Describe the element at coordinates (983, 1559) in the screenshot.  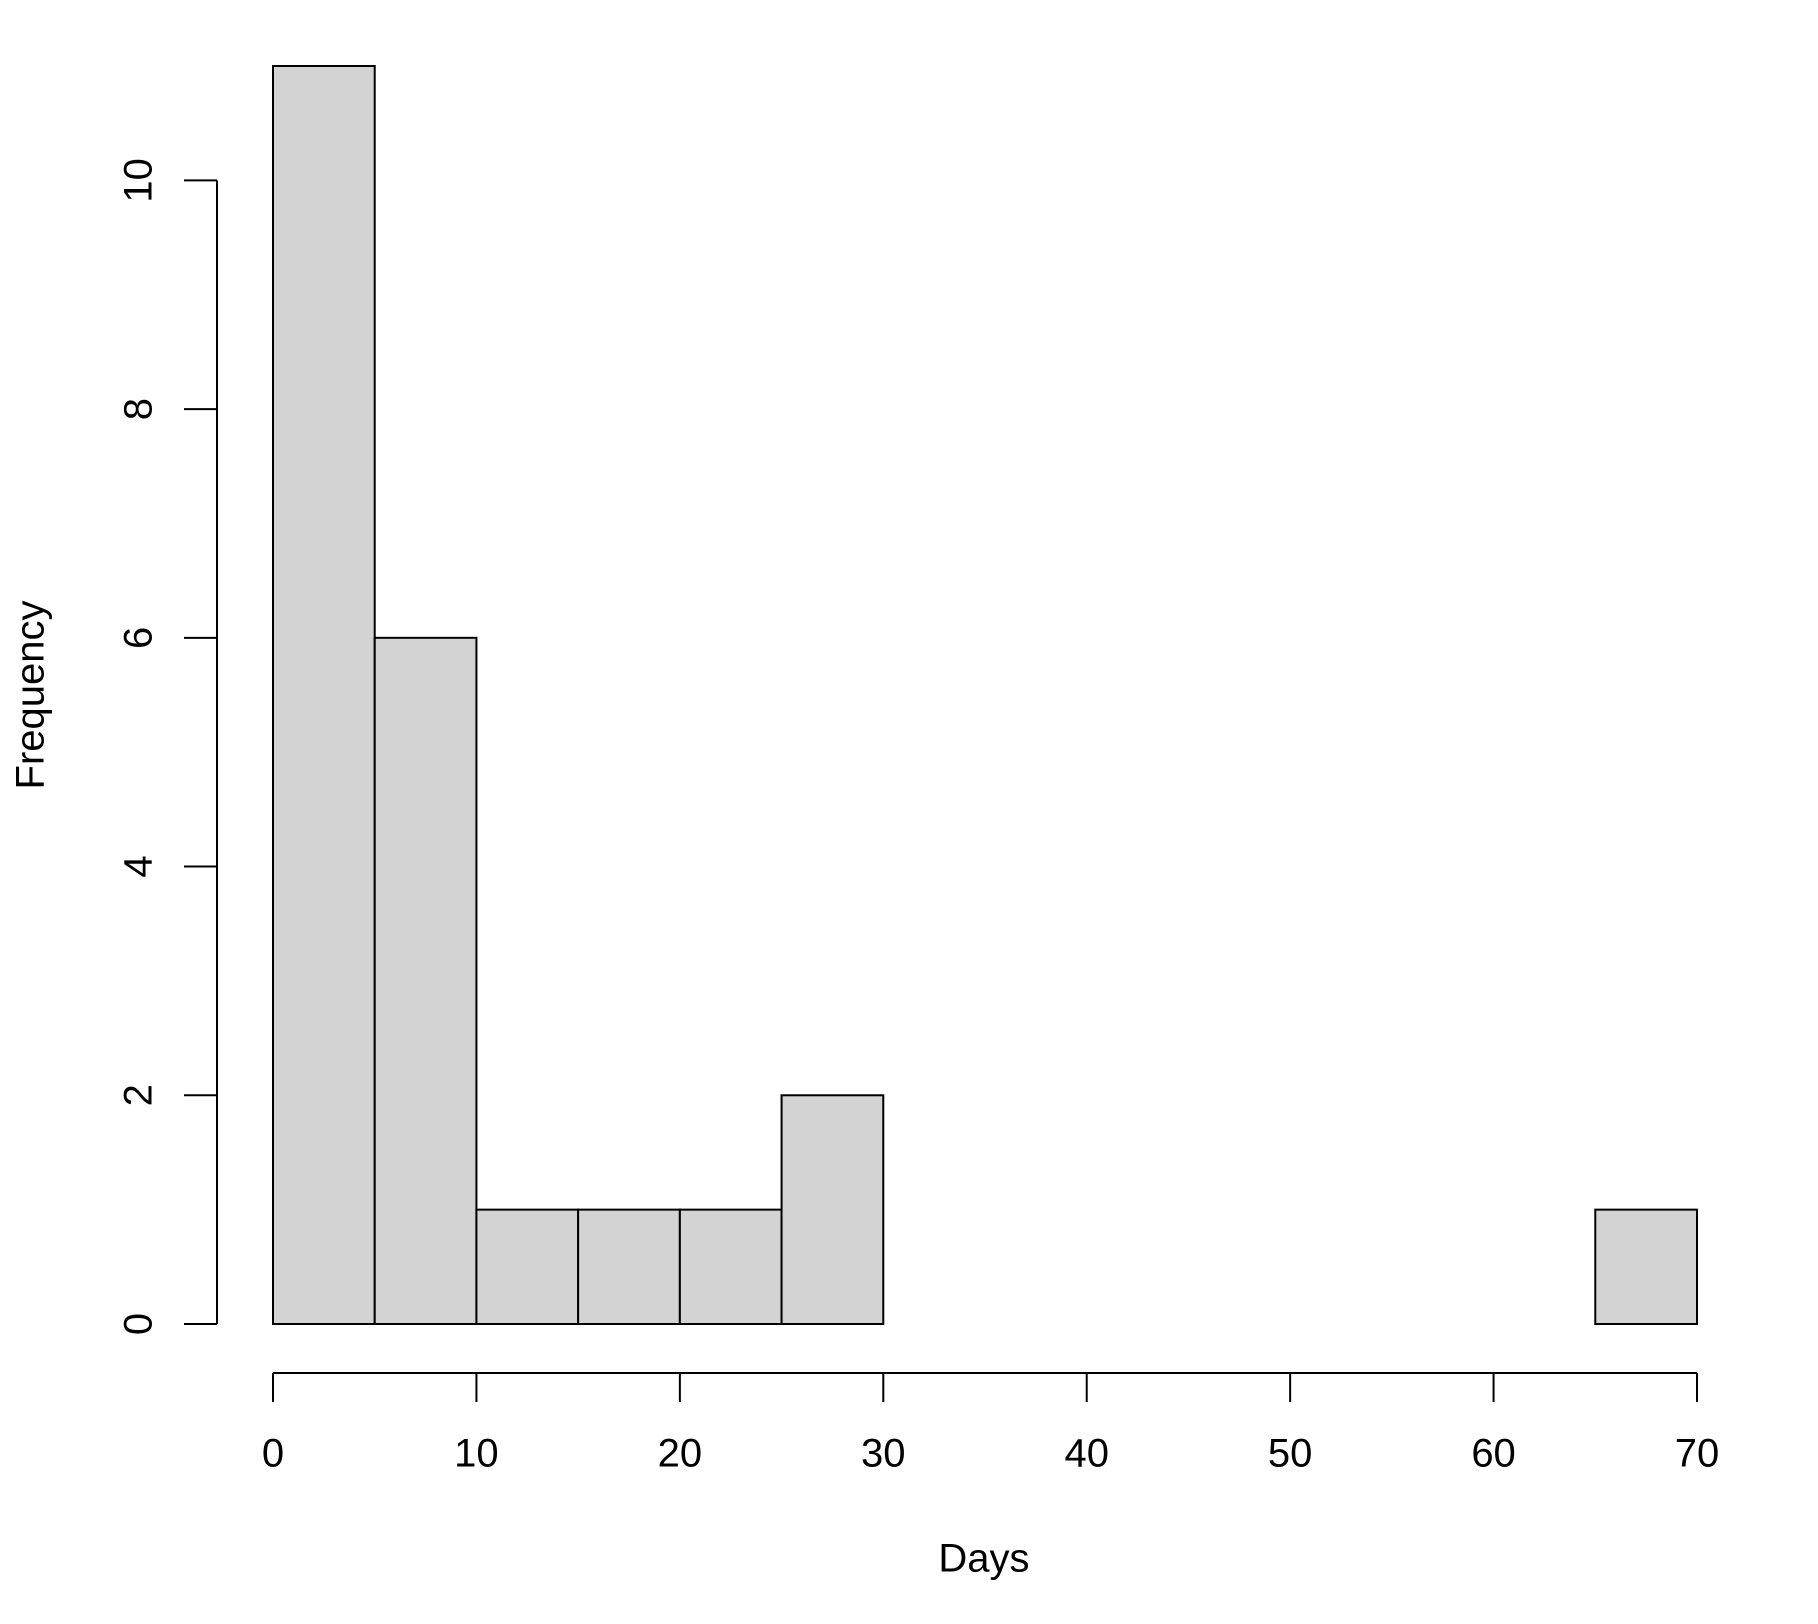
I see `x-axis-label: Days` at that location.